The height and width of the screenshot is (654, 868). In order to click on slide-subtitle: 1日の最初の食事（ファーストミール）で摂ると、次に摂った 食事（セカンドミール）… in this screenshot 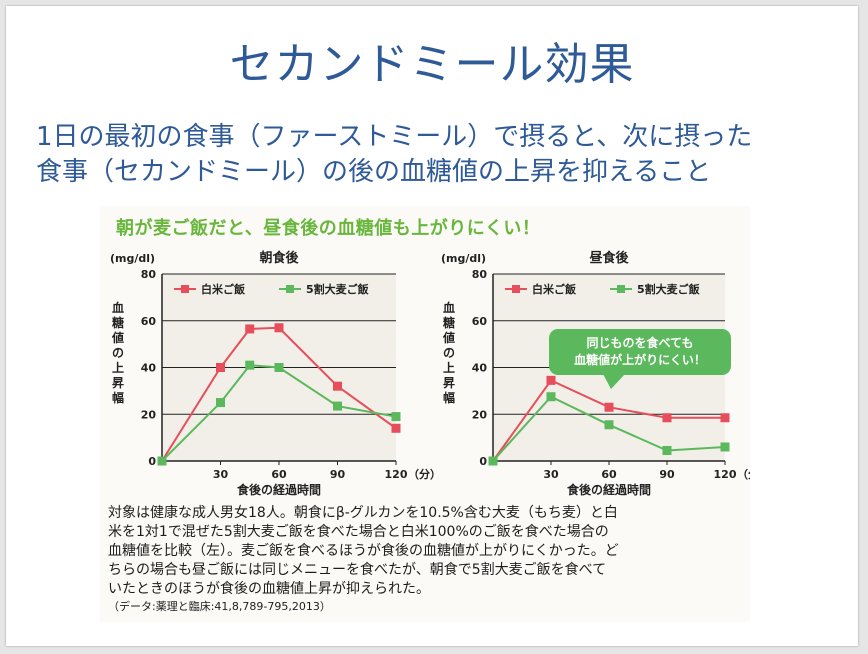, I will do `click(436, 155)`.